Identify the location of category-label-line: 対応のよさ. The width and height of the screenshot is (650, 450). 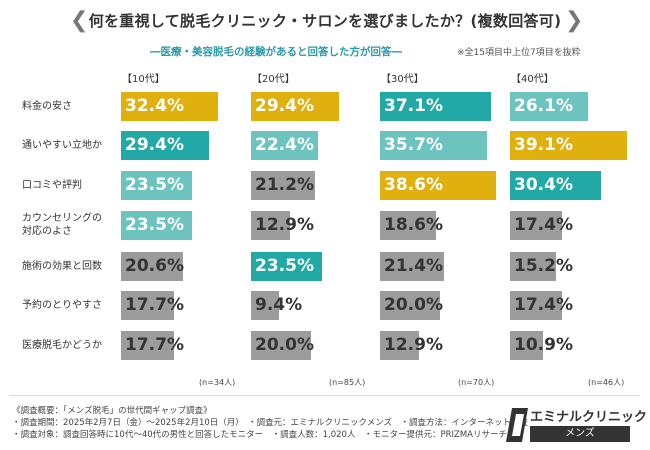
(47, 231).